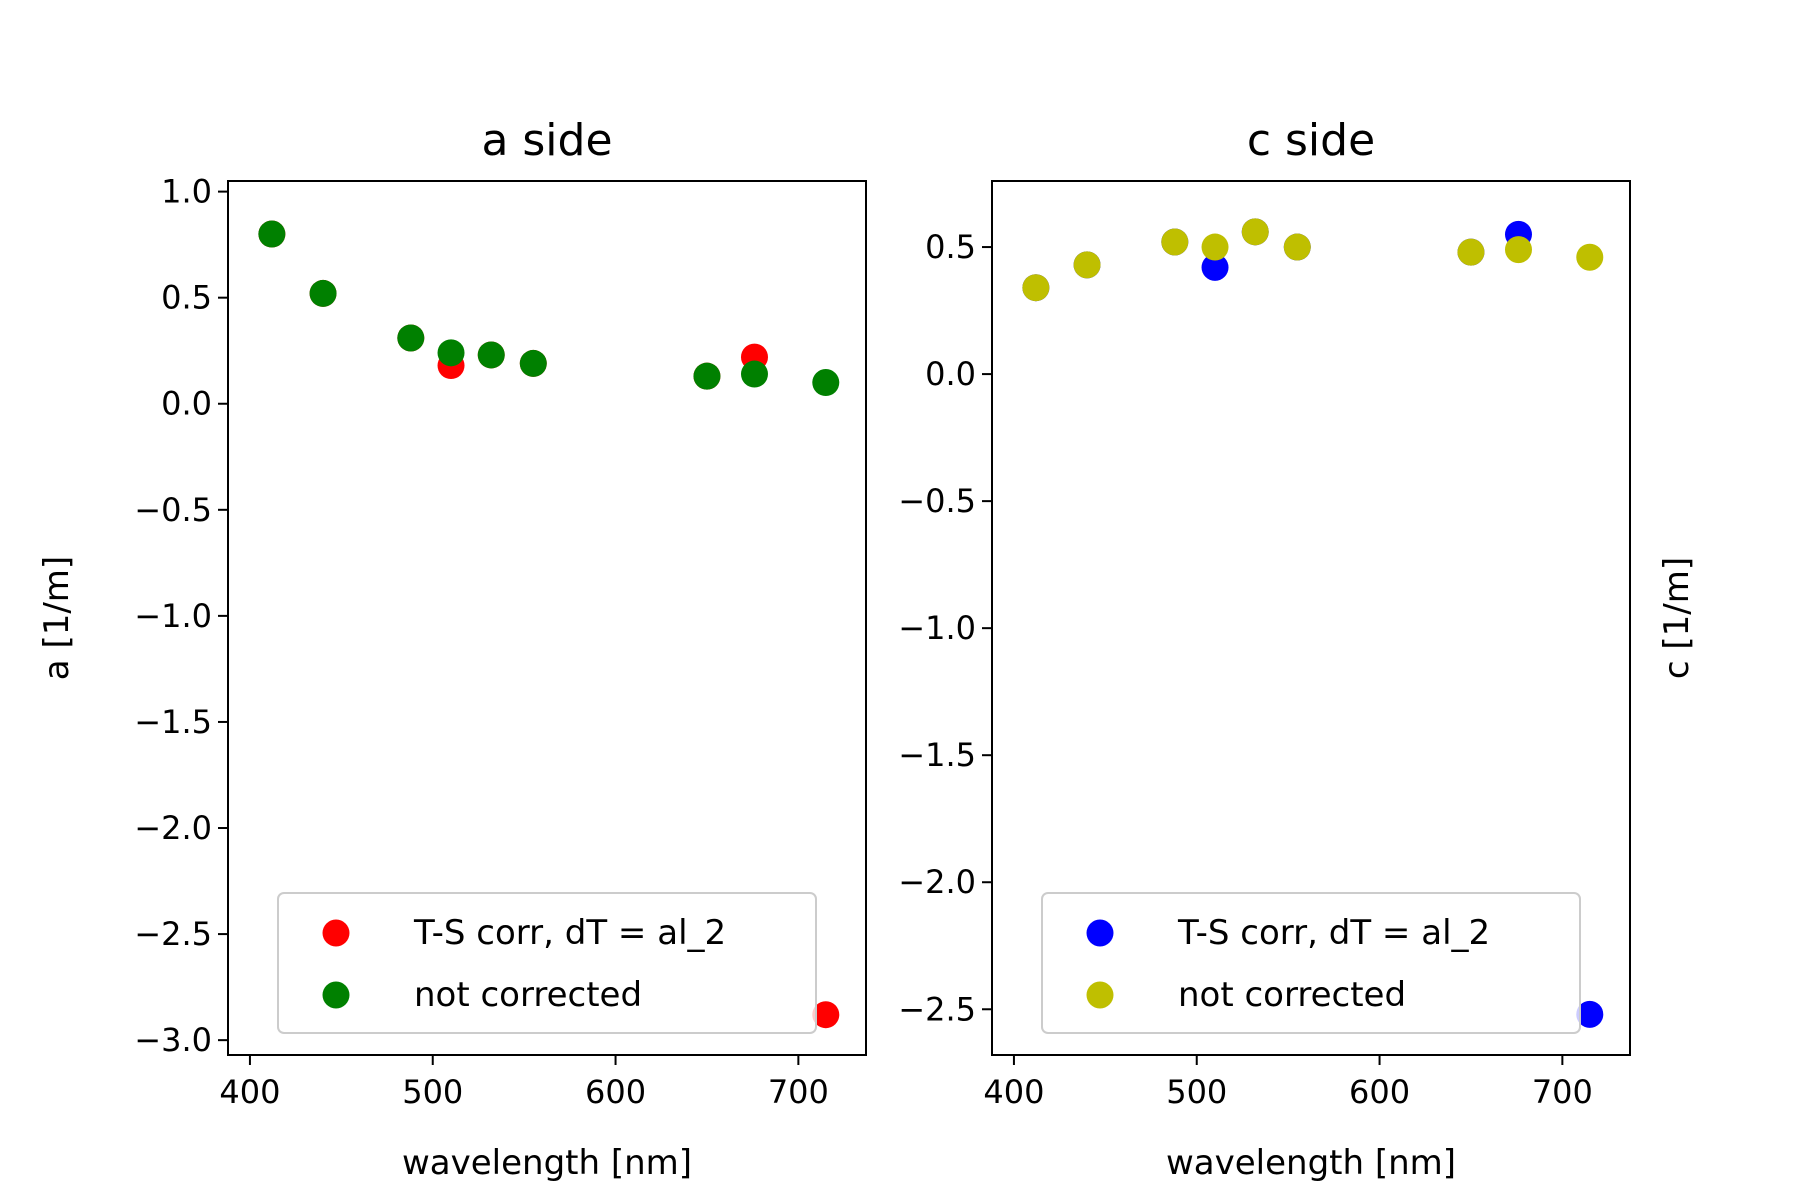 The height and width of the screenshot is (1200, 1800). Describe the element at coordinates (546, 140) in the screenshot. I see `chart-title: a side` at that location.